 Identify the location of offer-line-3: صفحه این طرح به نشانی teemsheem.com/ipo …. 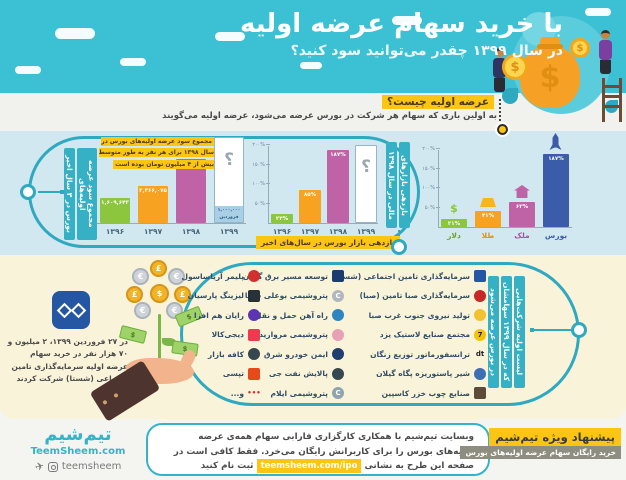
(318, 466).